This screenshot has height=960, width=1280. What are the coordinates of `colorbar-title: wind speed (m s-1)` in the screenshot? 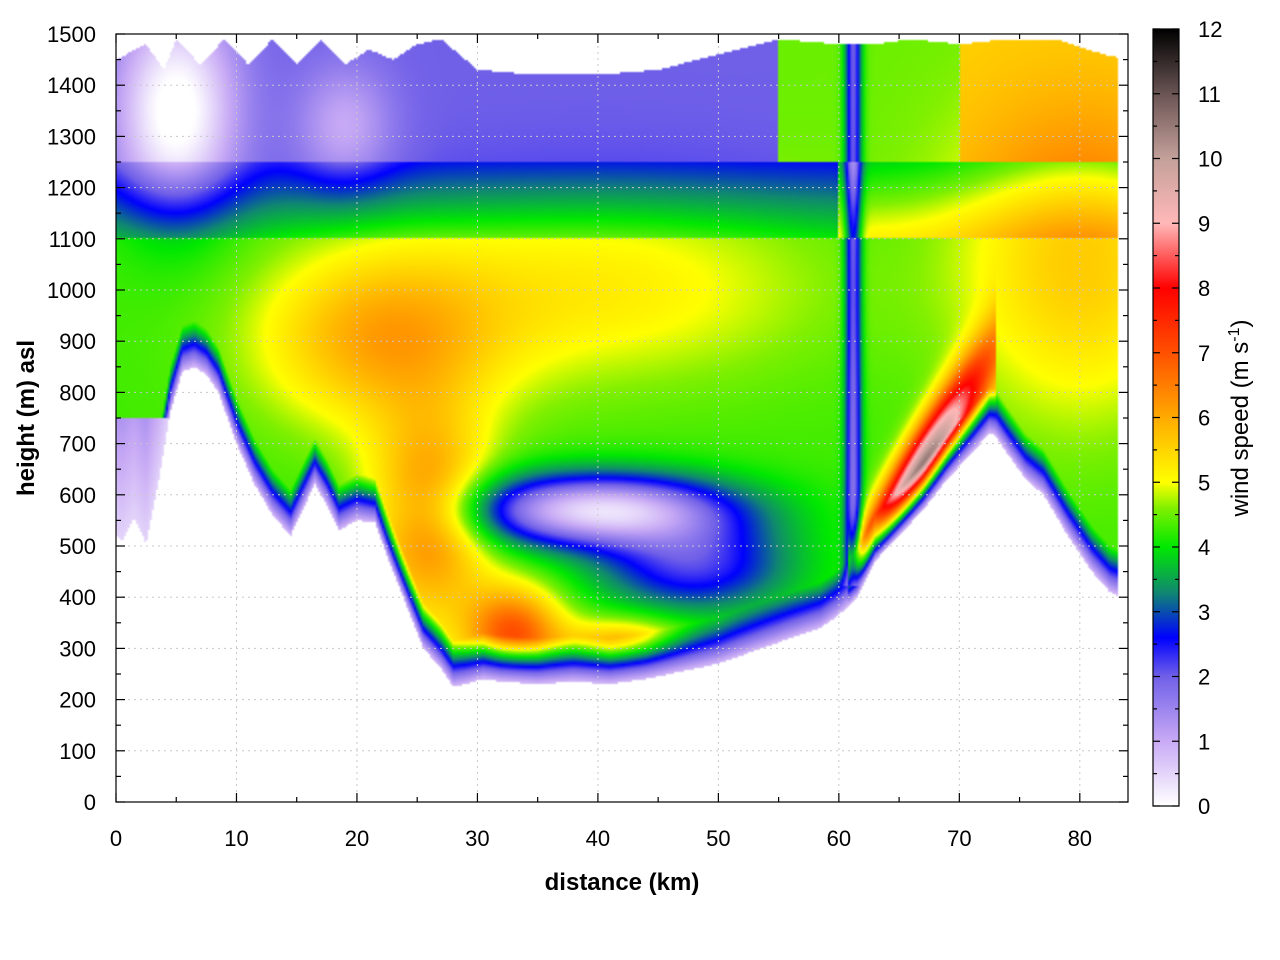 It's located at (1240, 419).